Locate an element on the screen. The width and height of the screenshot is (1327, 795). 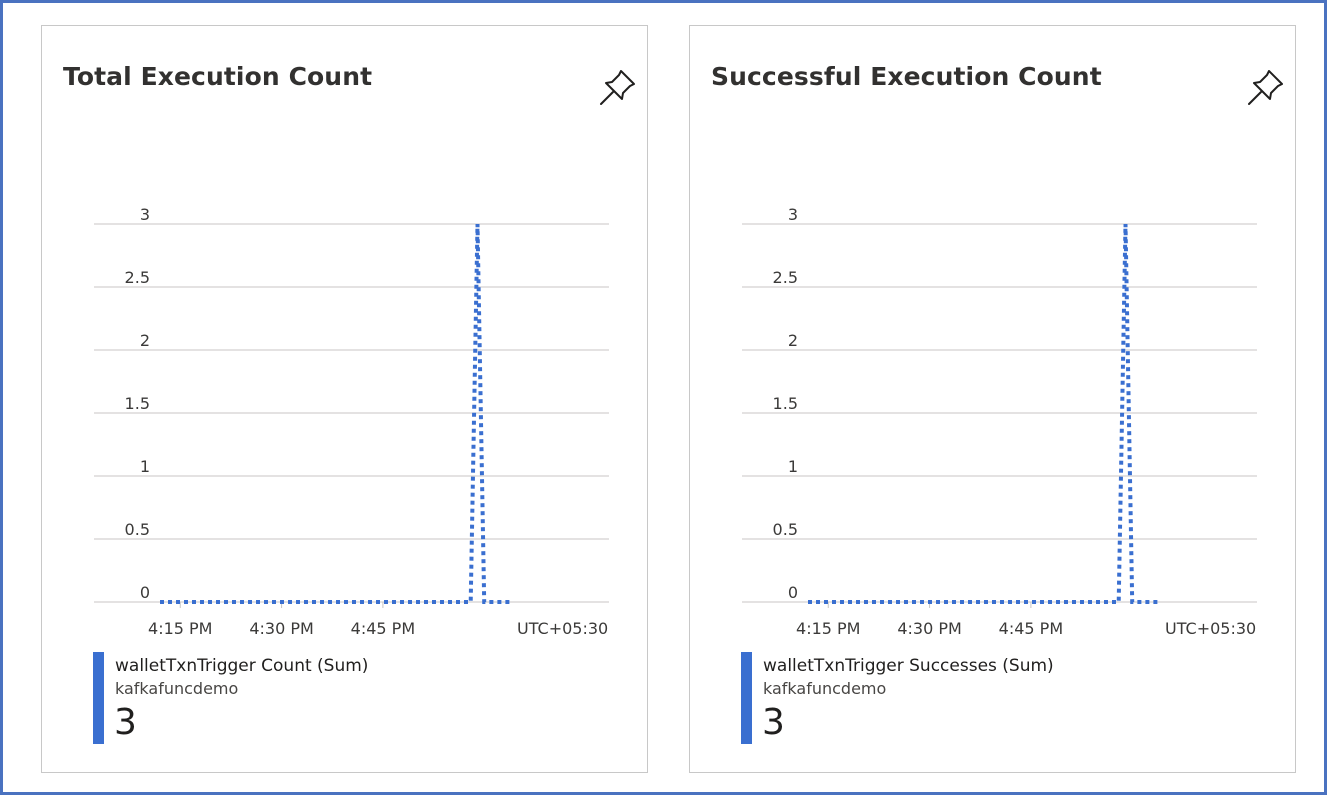
card-title: Successful Execution Count is located at coordinates (906, 76).